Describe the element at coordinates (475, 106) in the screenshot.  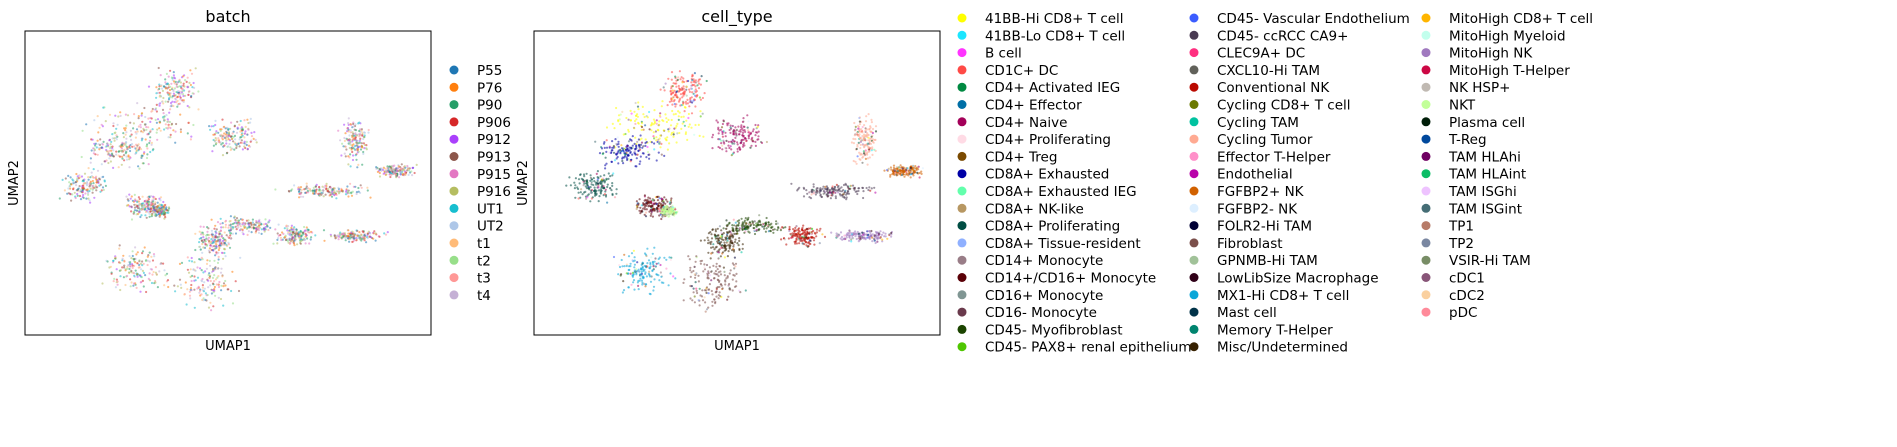
I see `legend-item: P90` at that location.